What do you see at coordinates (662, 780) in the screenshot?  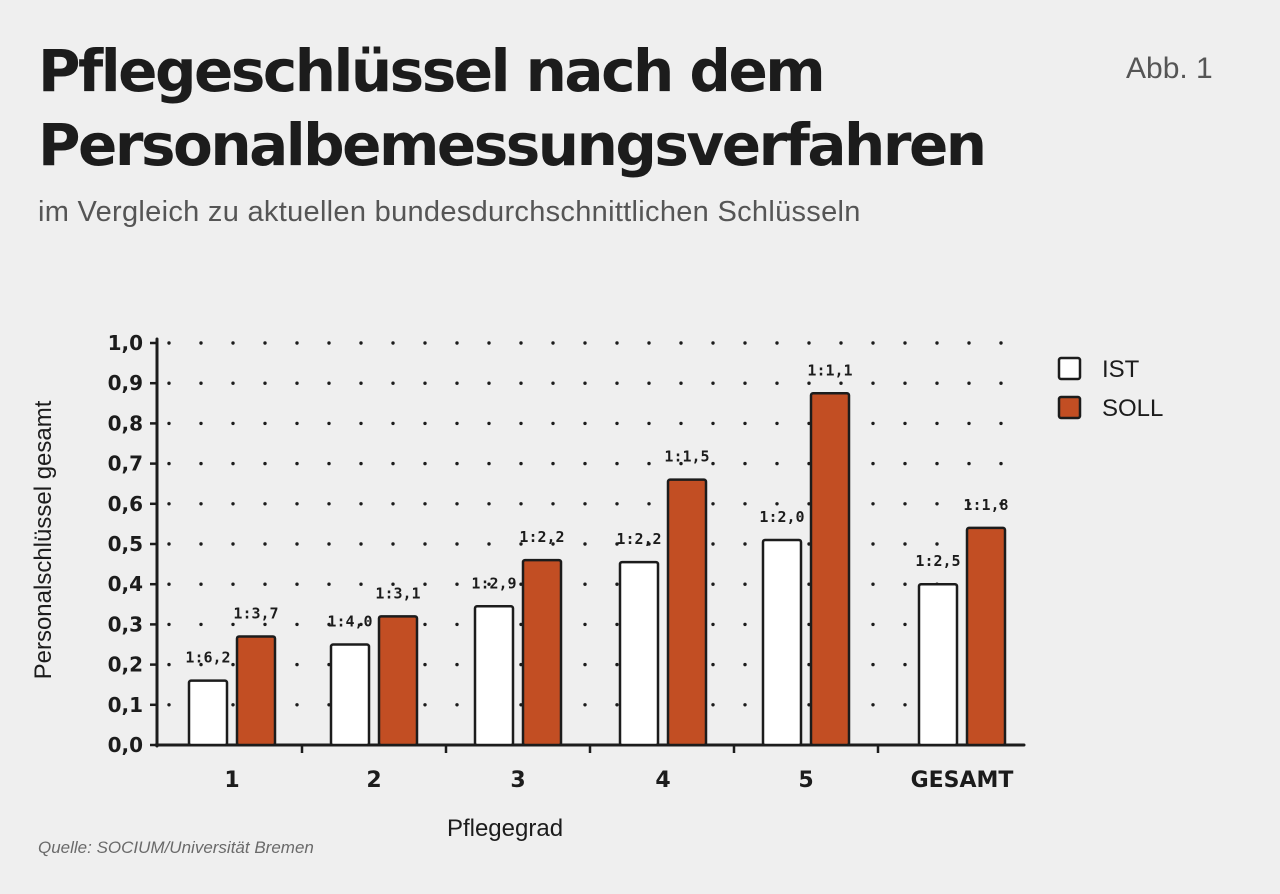 I see `x-tick-label: 4` at bounding box center [662, 780].